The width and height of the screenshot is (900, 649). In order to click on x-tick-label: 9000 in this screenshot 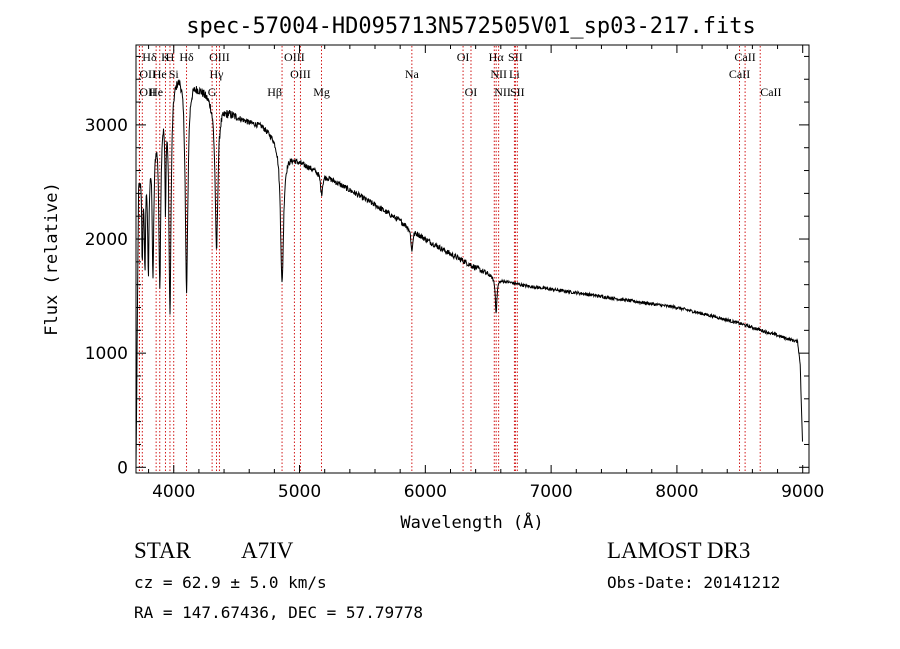, I will do `click(802, 492)`.